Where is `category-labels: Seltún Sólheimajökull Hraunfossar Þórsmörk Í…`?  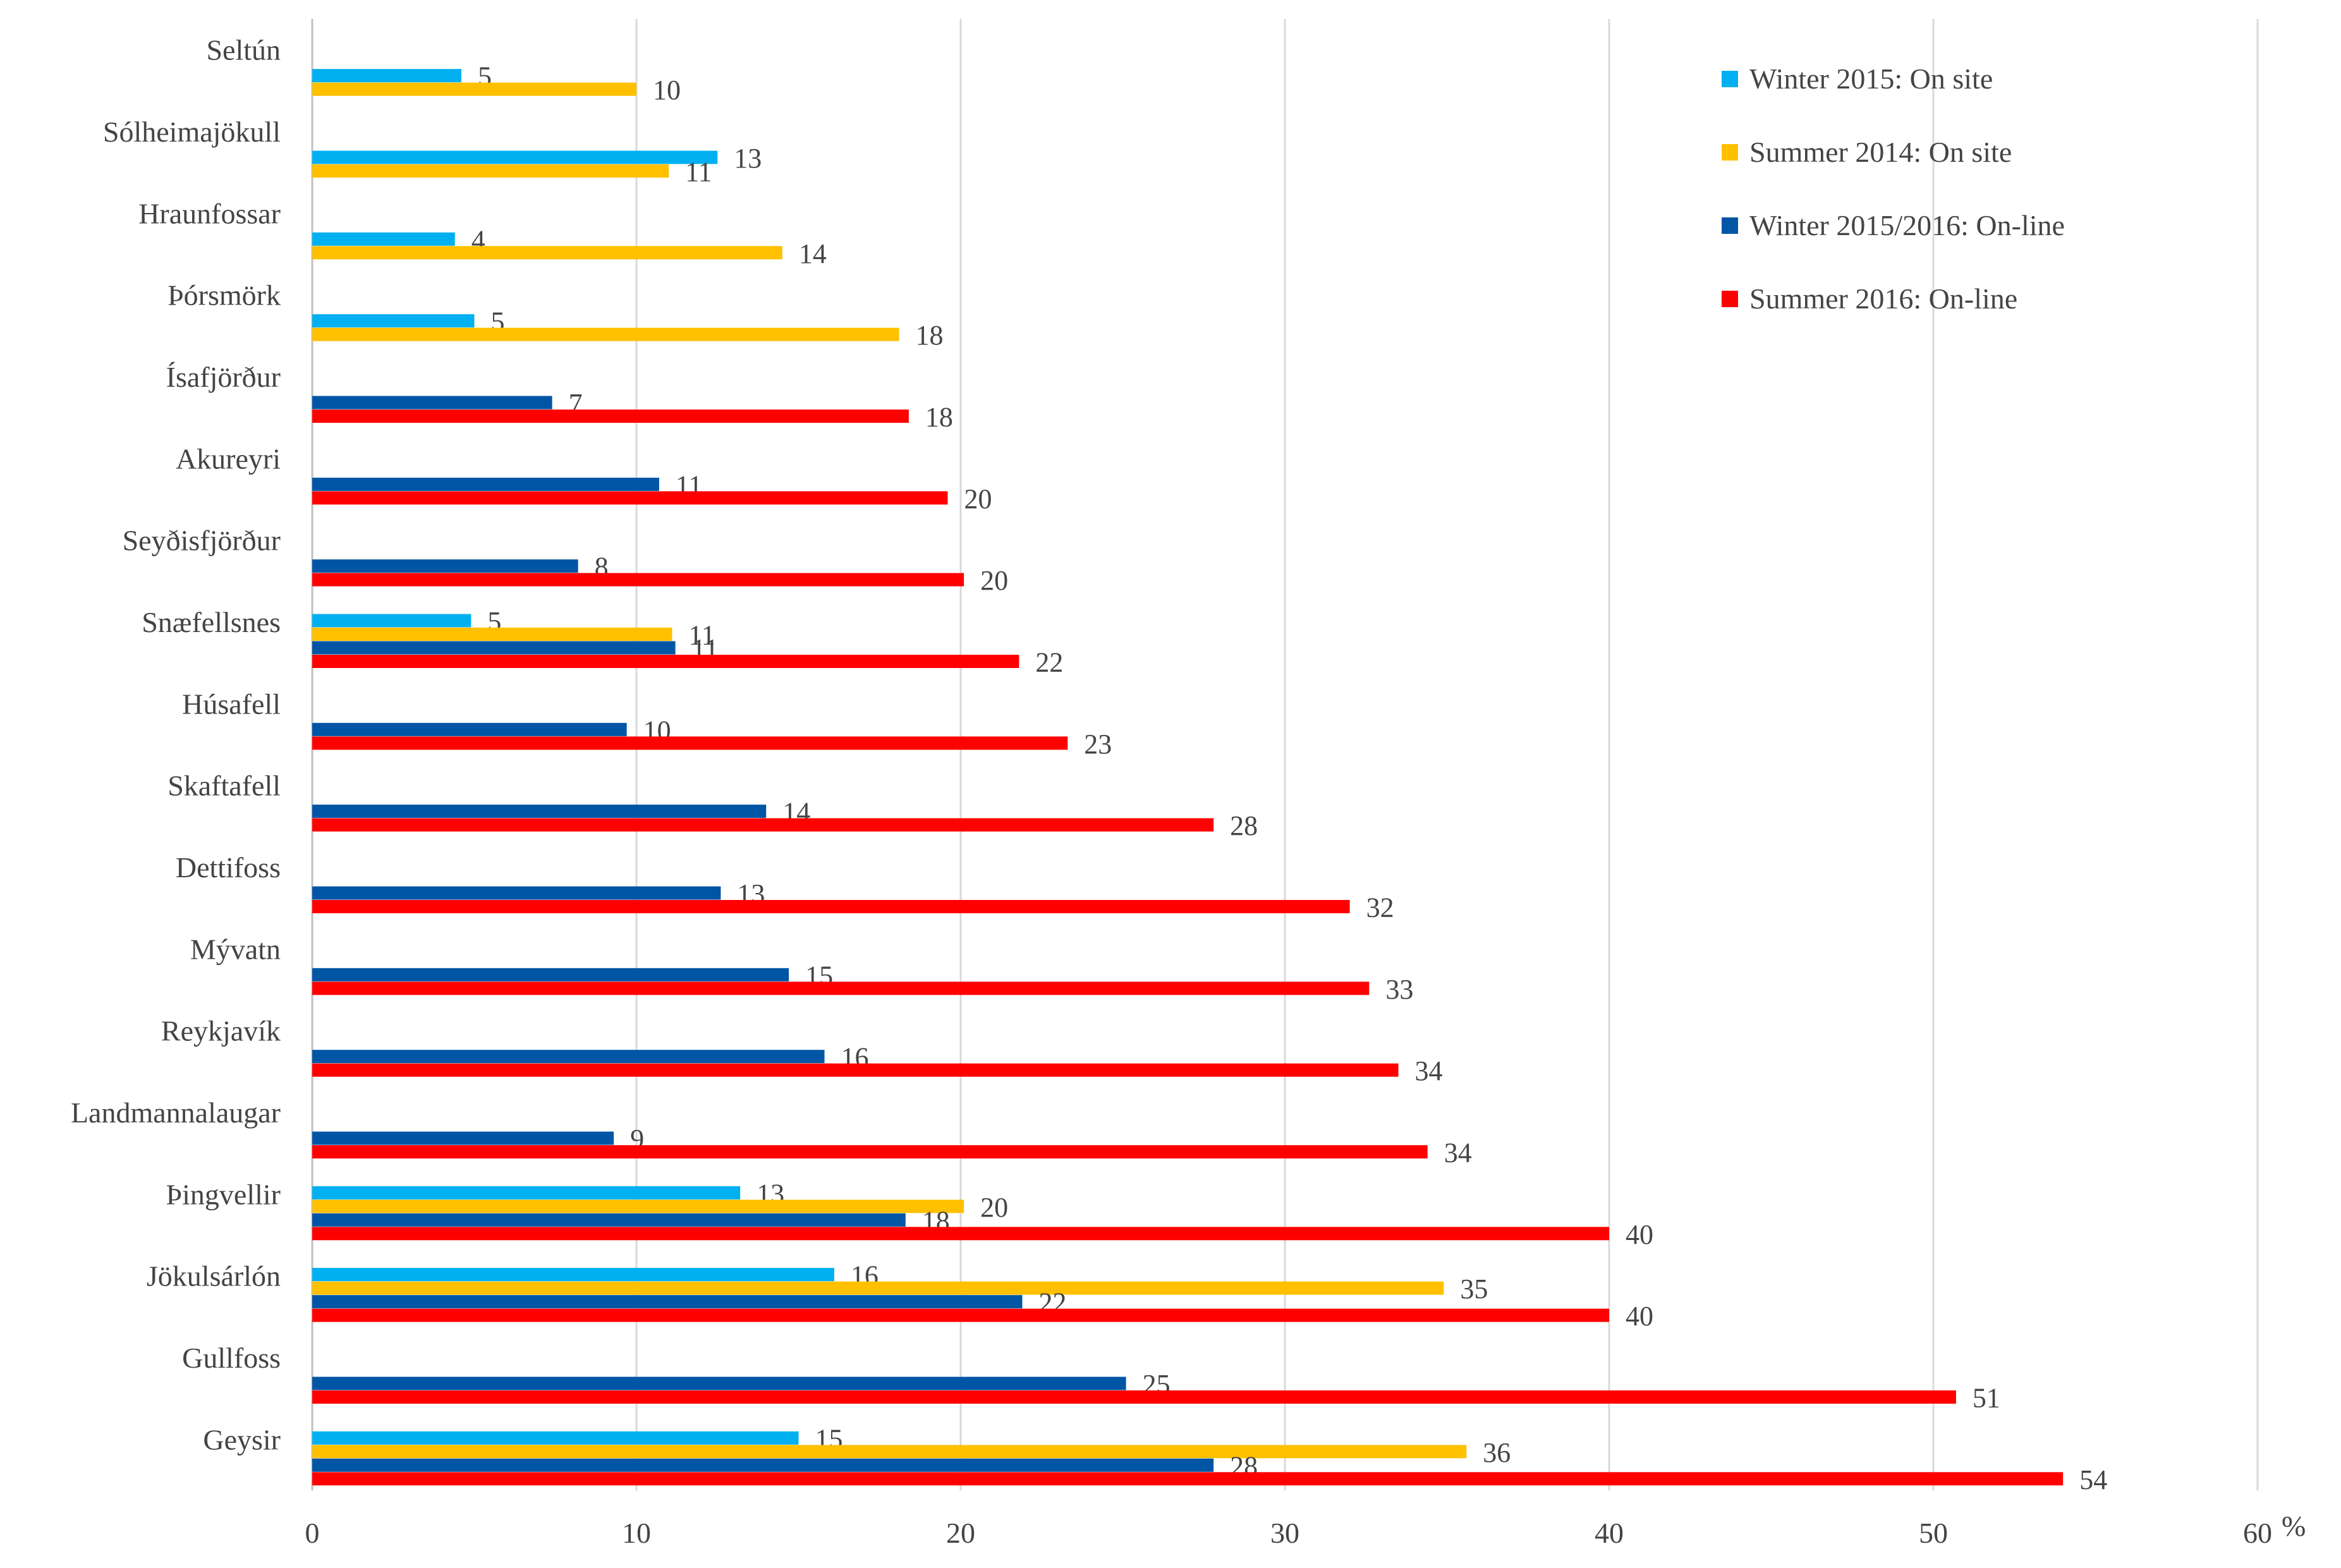
category-labels: Seltún Sólheimajökull Hraunfossar Þórsmörk Í… is located at coordinates (176, 745).